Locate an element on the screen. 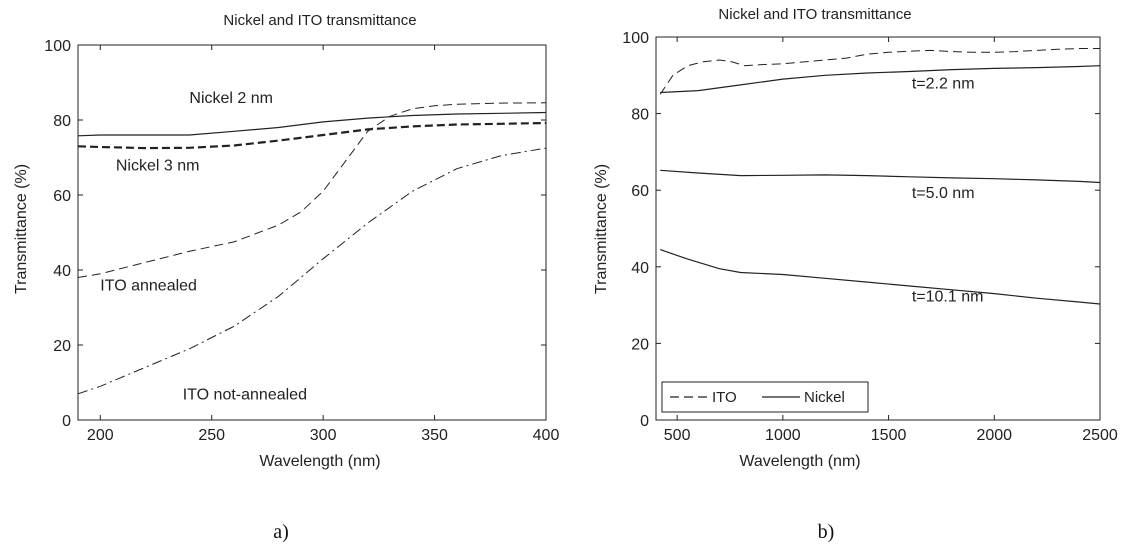 The image size is (1129, 549). panel-b-ytick-label: 100 is located at coordinates (635, 38).